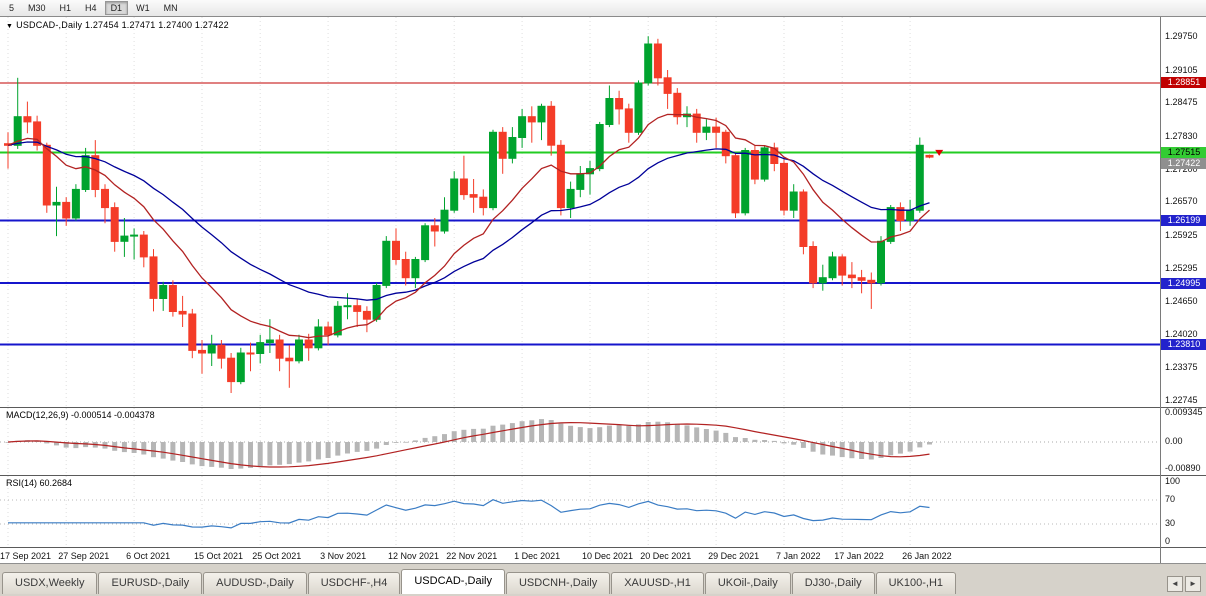  Describe the element at coordinates (414, 556) in the screenshot. I see `time-axis-label: 12 Nov 2021` at that location.